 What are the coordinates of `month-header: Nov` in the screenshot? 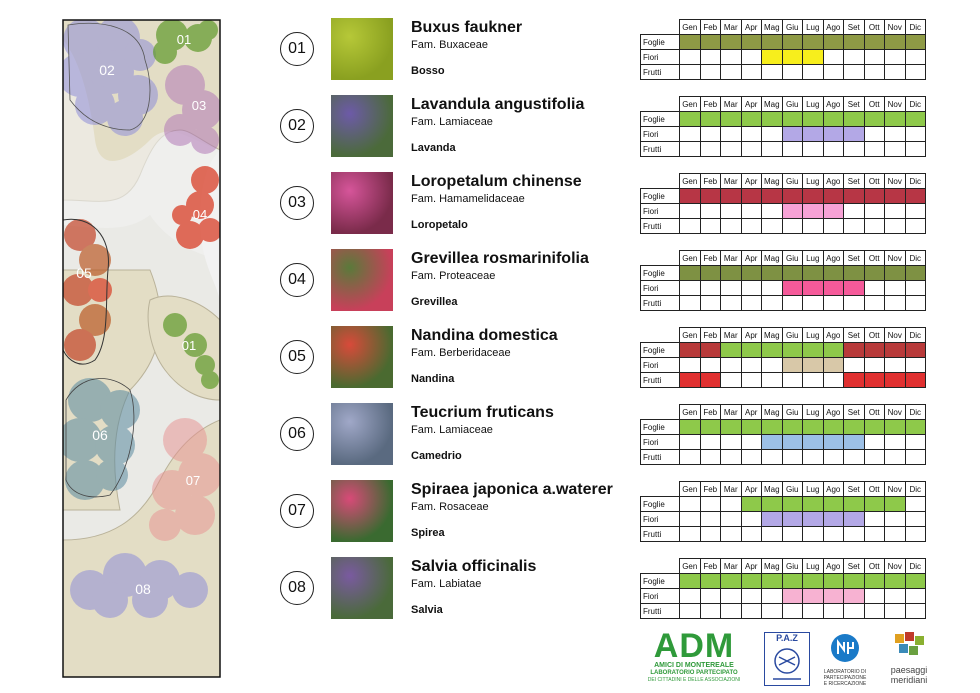 It's located at (895, 566).